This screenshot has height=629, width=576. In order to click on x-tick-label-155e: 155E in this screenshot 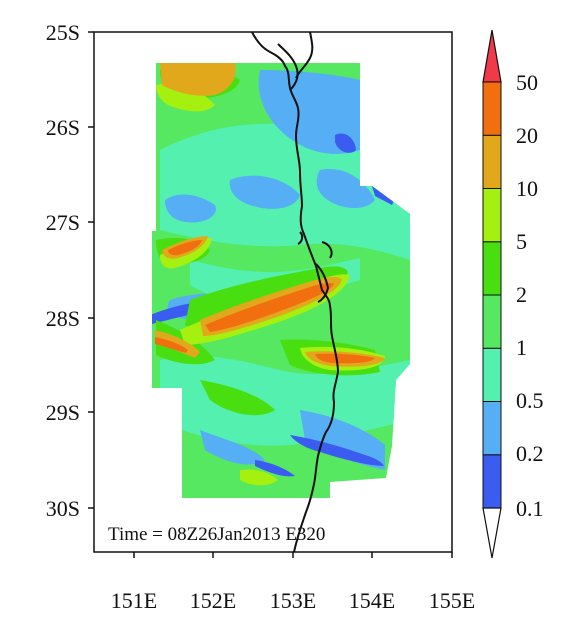, I will do `click(452, 600)`.